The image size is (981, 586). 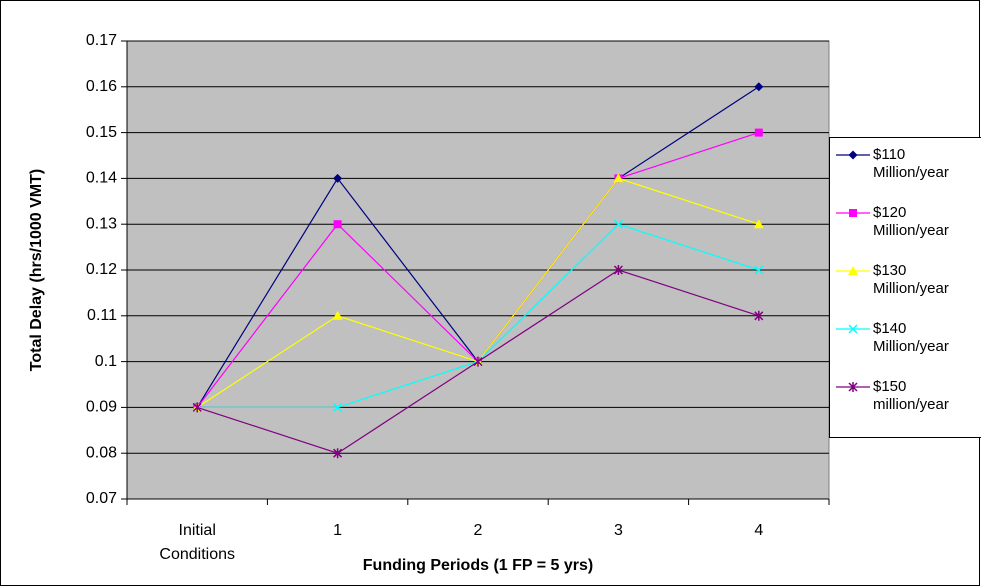 I want to click on x-tick-label: Initial Conditions, so click(x=197, y=542).